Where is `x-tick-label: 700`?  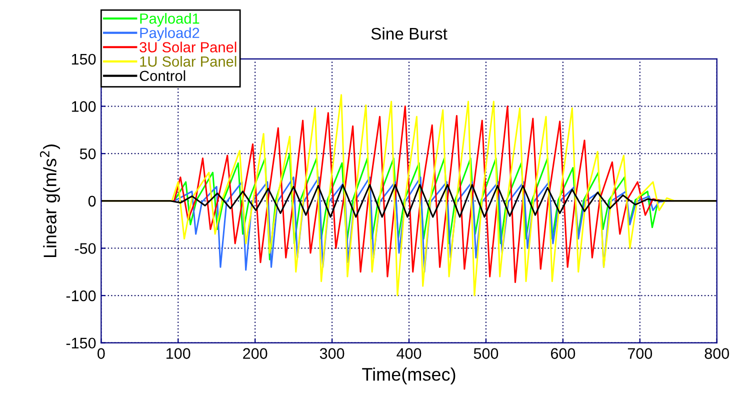 x-tick-label: 700 is located at coordinates (640, 353).